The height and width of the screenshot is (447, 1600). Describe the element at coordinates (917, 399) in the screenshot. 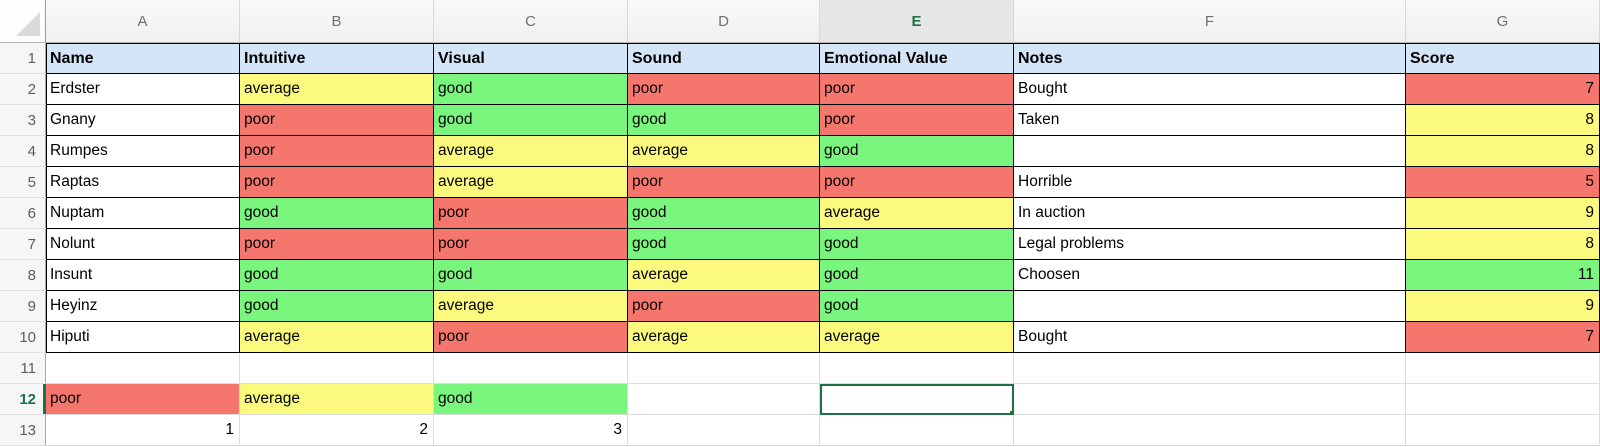

I see `cell-E12` at that location.